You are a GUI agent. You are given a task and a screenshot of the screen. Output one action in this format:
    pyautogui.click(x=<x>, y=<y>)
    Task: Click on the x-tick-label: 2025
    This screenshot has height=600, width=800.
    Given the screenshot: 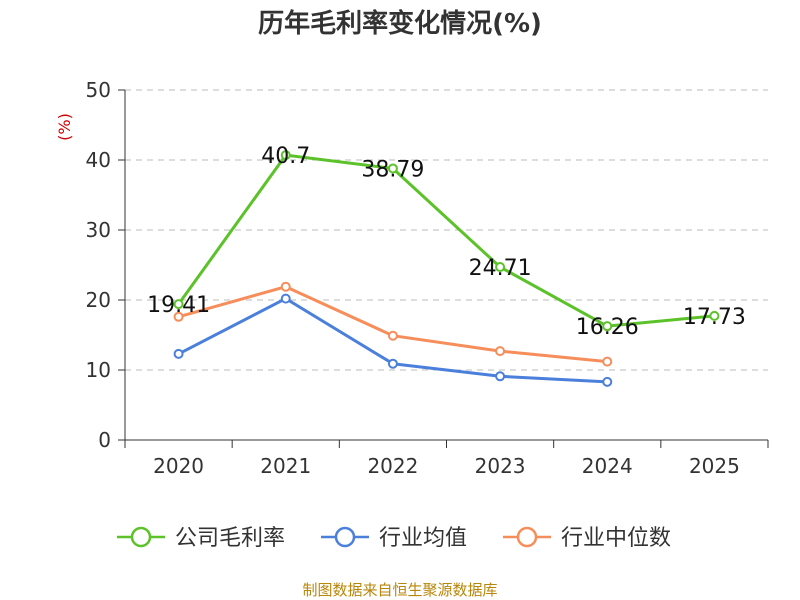 What is the action you would take?
    pyautogui.click(x=714, y=466)
    